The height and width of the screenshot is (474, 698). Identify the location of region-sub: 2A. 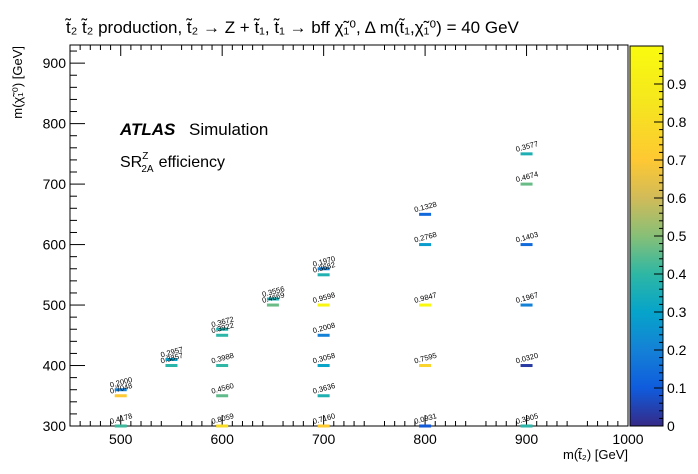
(147, 169).